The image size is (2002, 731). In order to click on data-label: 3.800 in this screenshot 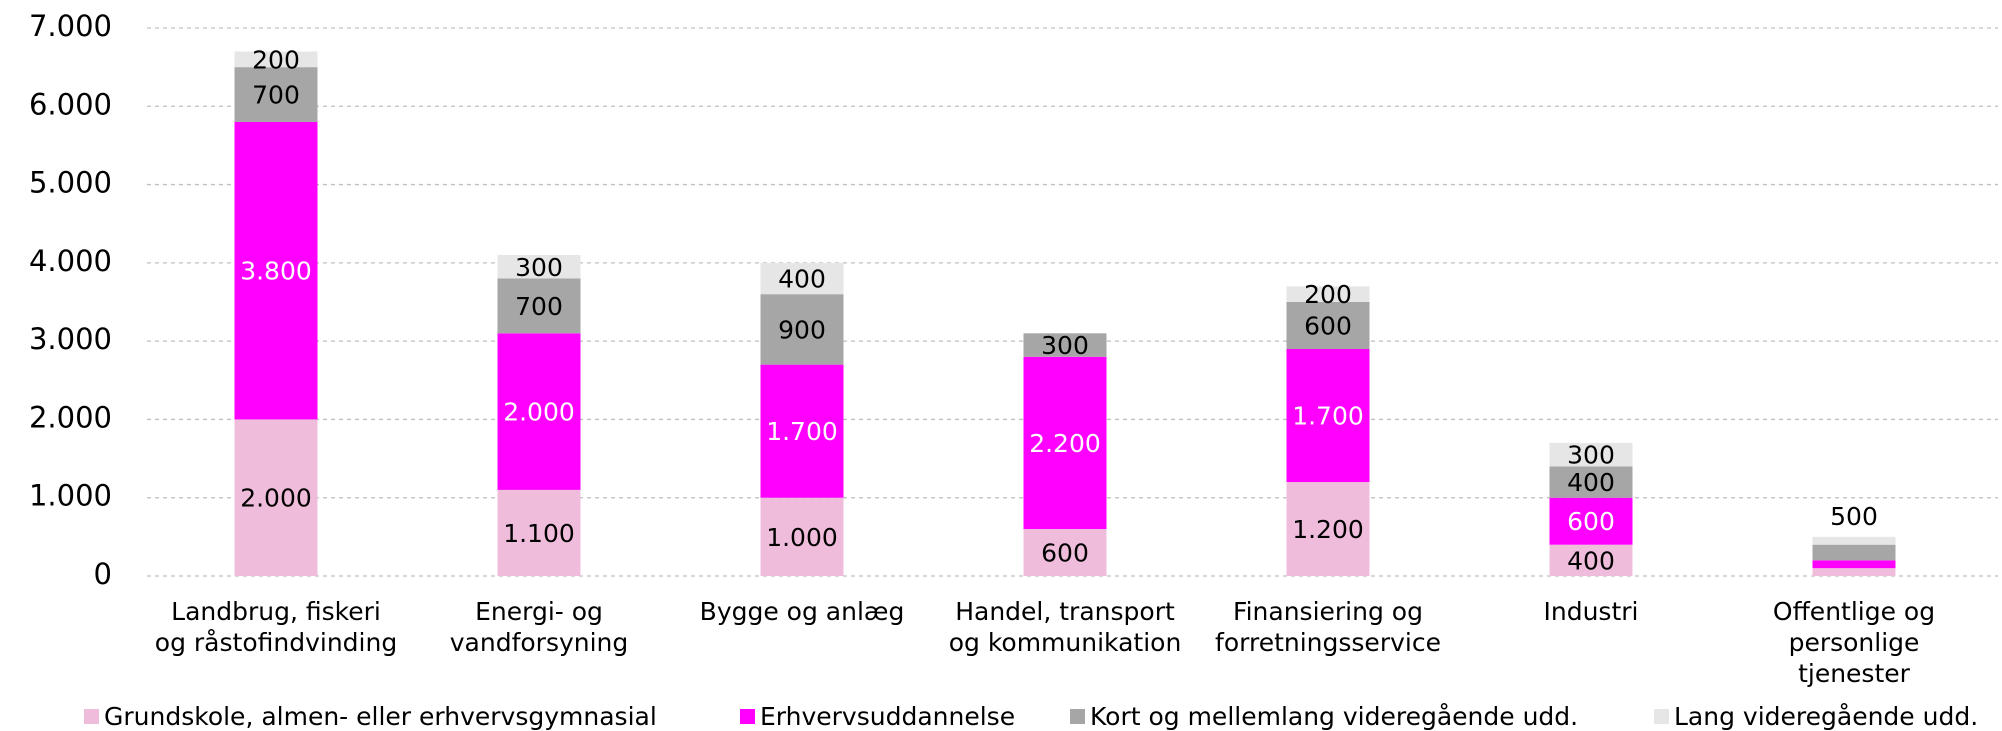, I will do `click(276, 271)`.